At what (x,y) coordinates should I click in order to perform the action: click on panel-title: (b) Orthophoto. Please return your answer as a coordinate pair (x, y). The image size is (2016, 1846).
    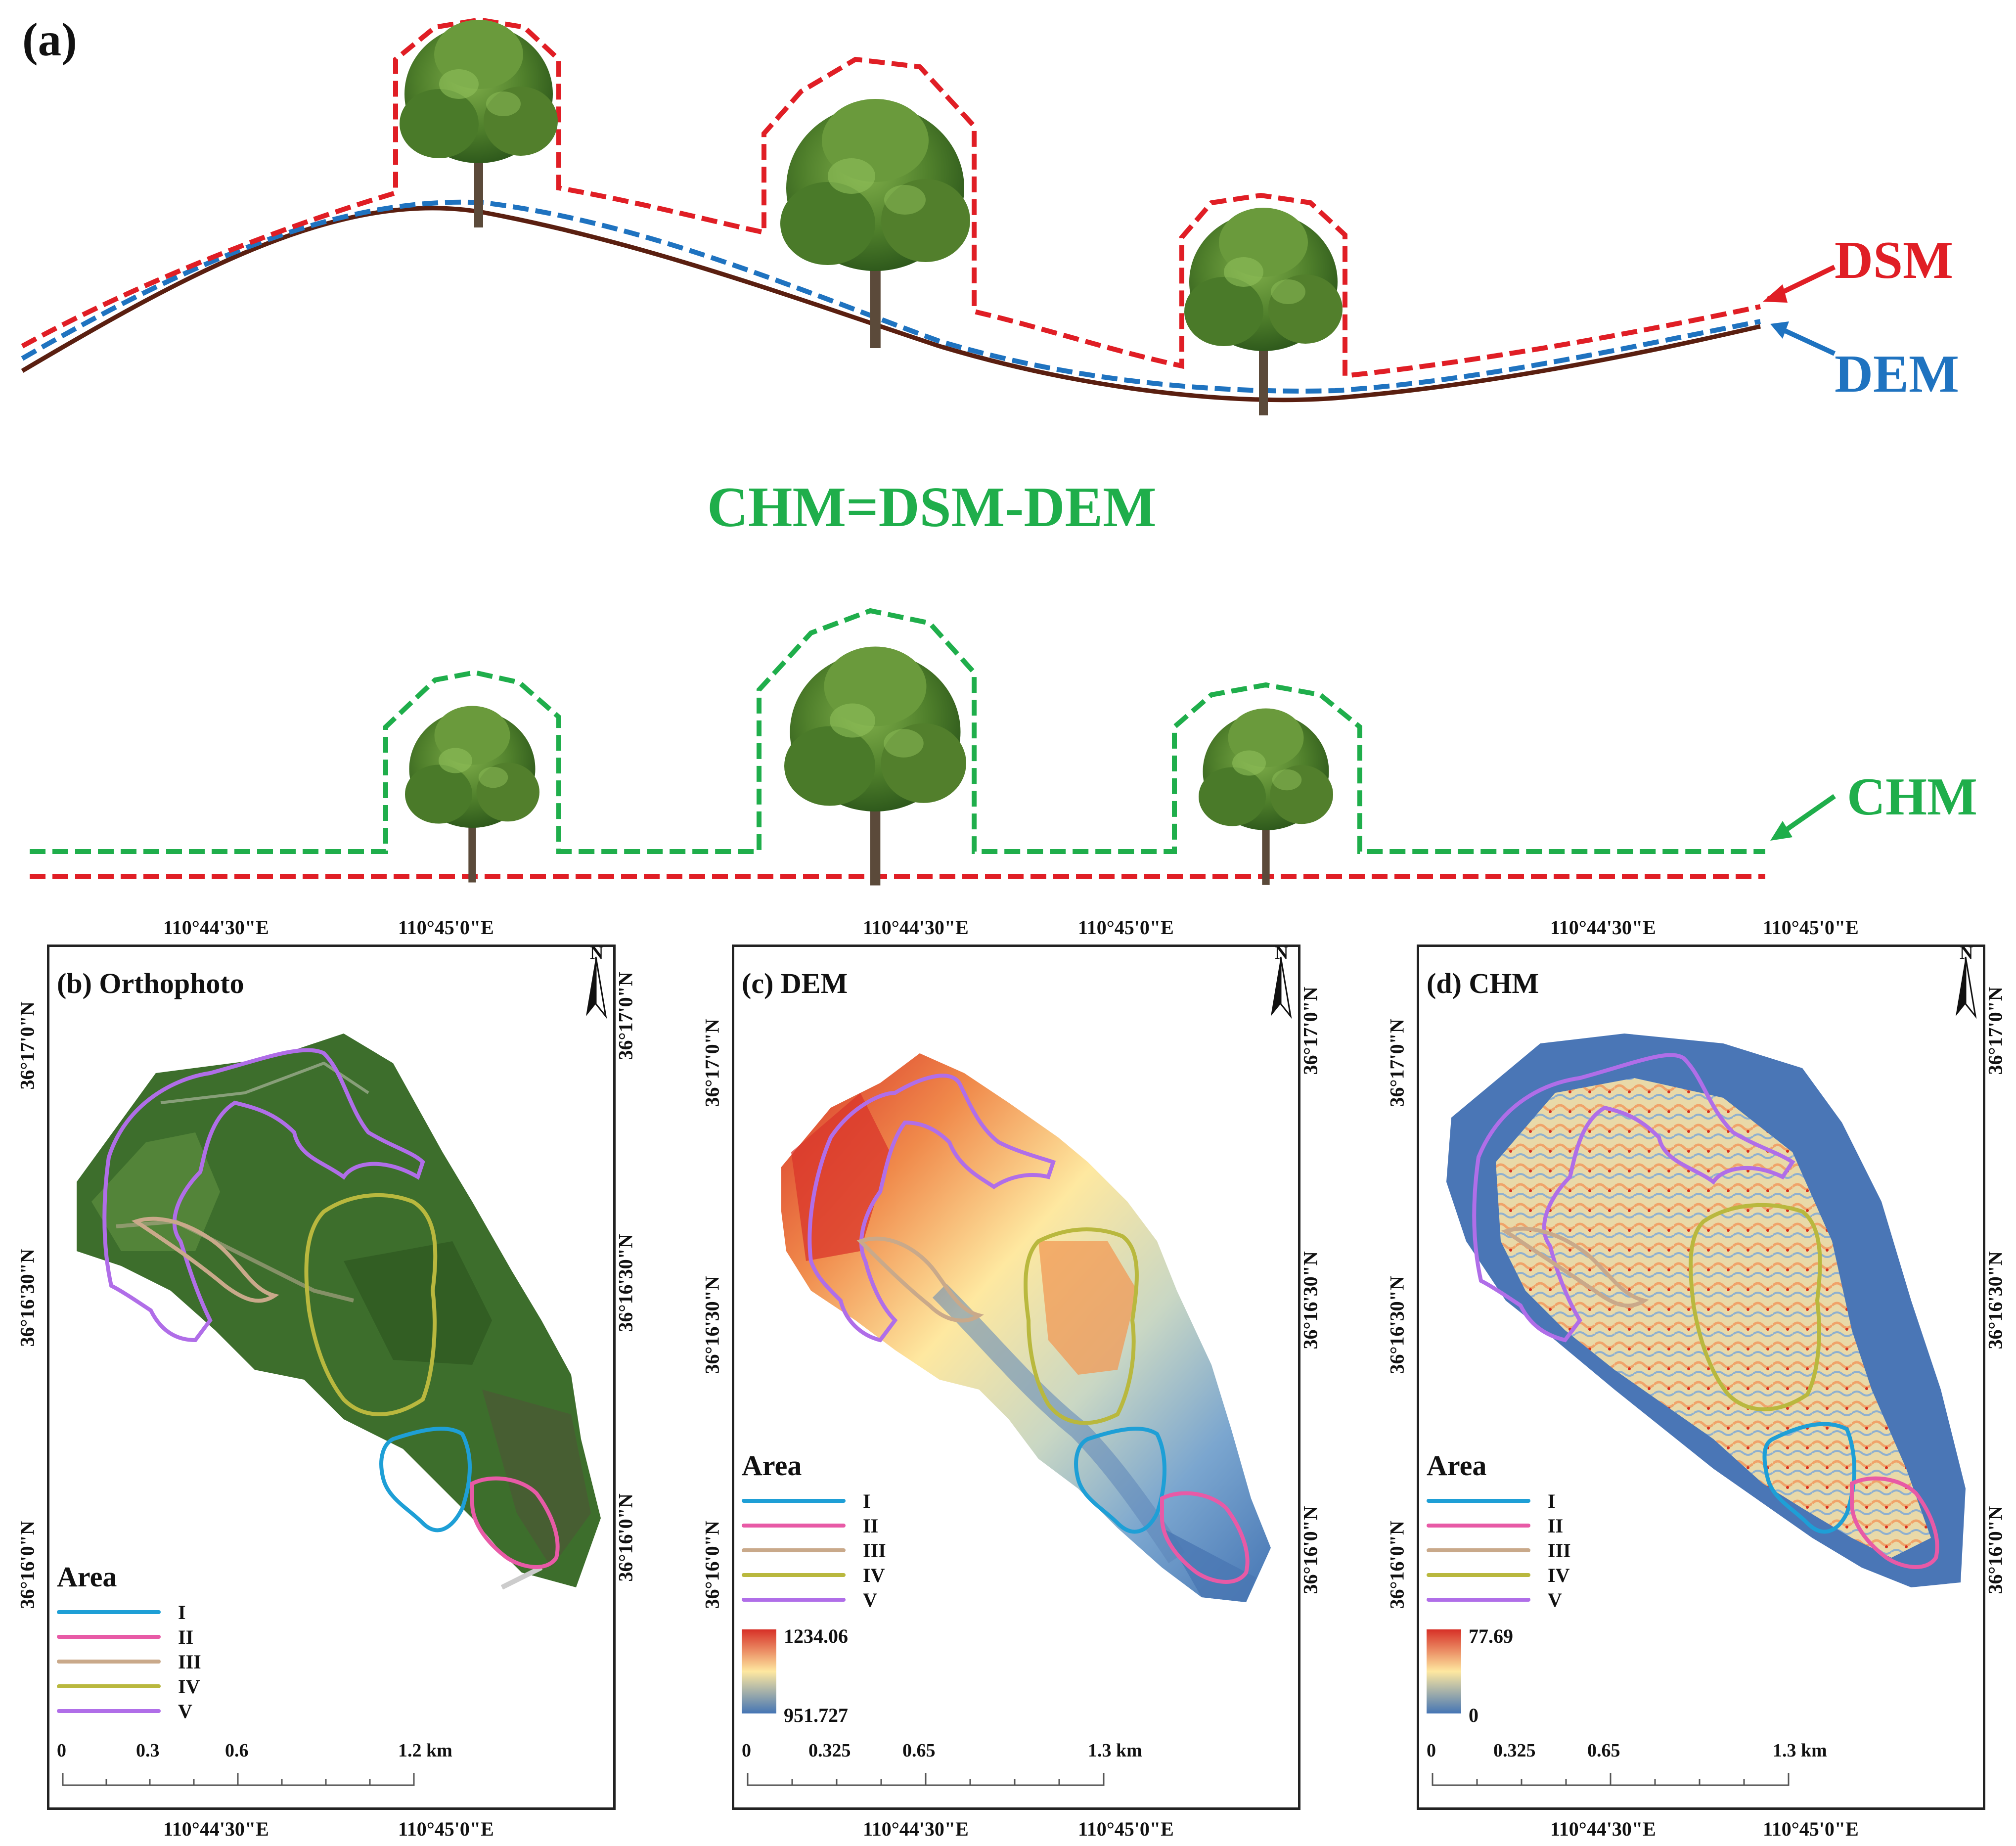
    Looking at the image, I should click on (150, 983).